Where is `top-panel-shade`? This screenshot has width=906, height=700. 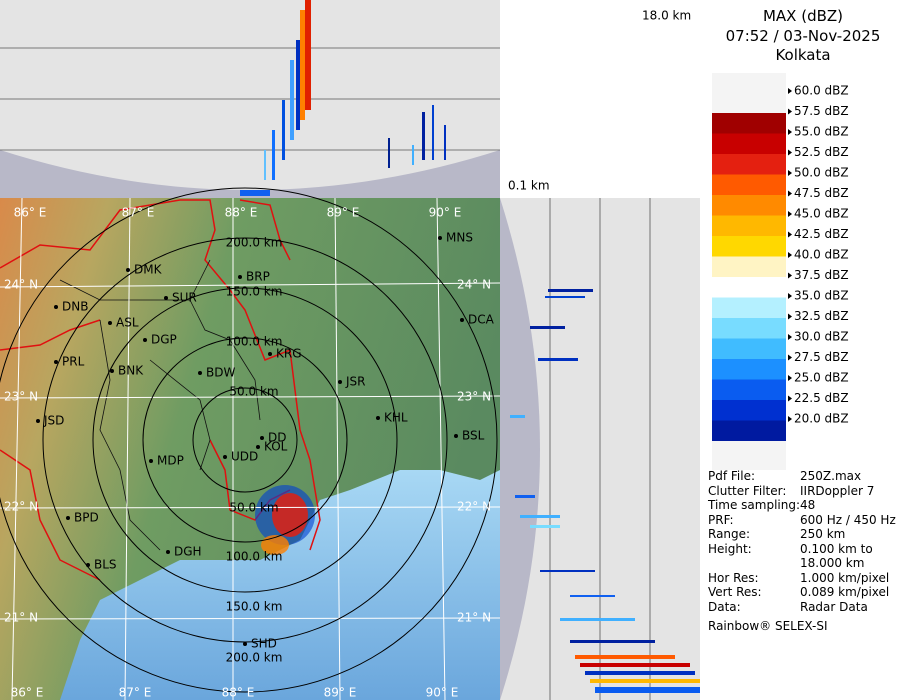 top-panel-shade is located at coordinates (250, 174).